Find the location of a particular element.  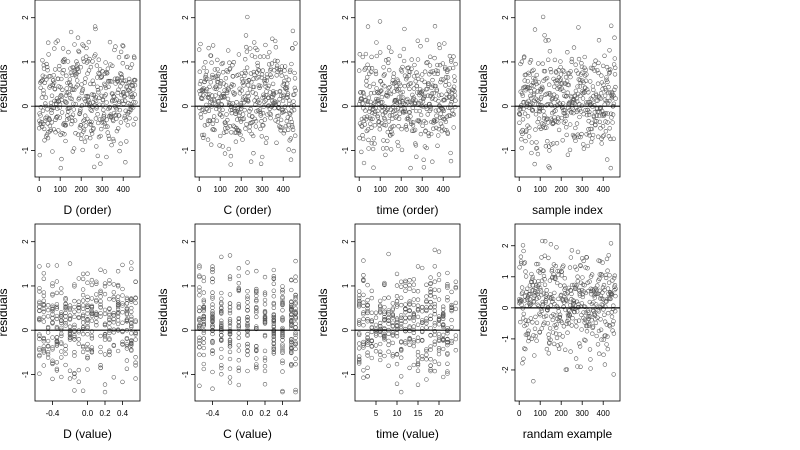

y-tick-label: 2 is located at coordinates (505, 245).